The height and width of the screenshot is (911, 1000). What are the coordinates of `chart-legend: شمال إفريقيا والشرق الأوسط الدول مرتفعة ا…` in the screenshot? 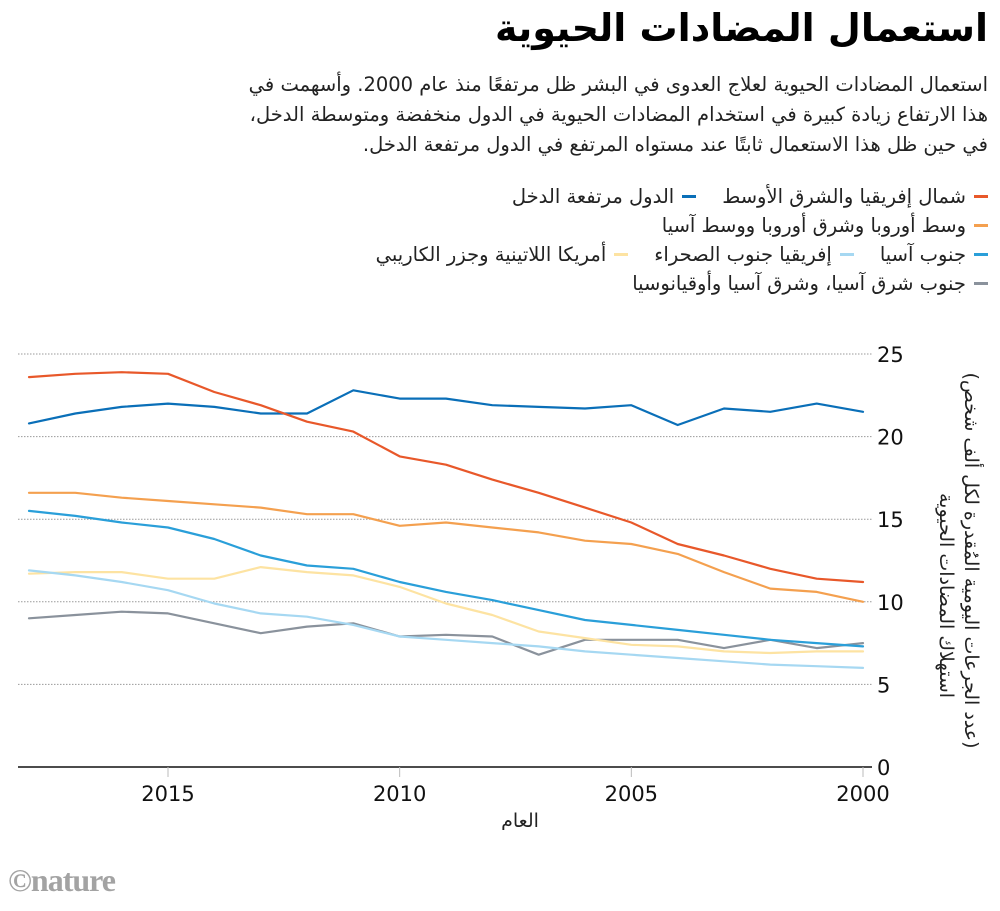 It's located at (669, 240).